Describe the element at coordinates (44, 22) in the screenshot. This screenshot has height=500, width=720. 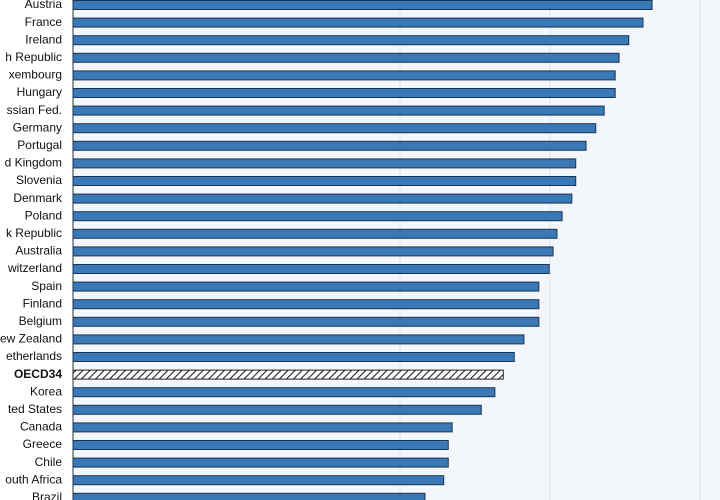
I see `y-tick-label: France` at that location.